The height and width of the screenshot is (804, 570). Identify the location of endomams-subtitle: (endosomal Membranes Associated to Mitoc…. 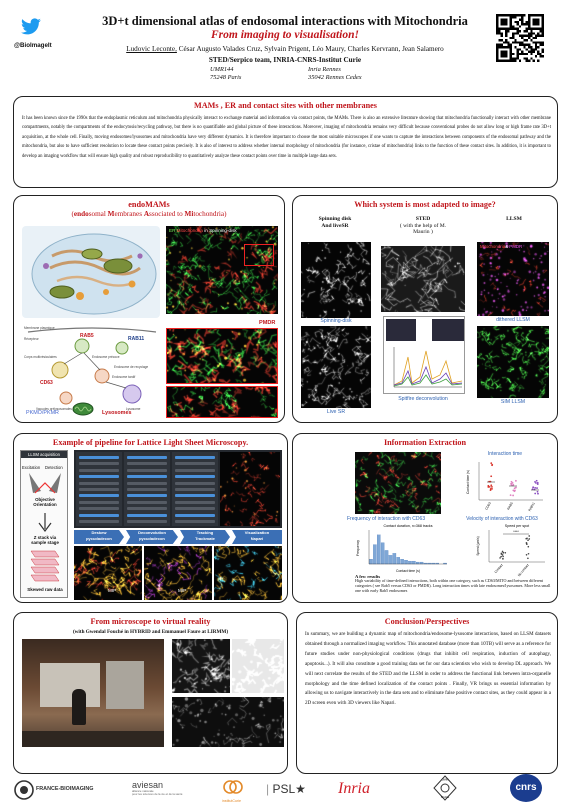
(149, 214).